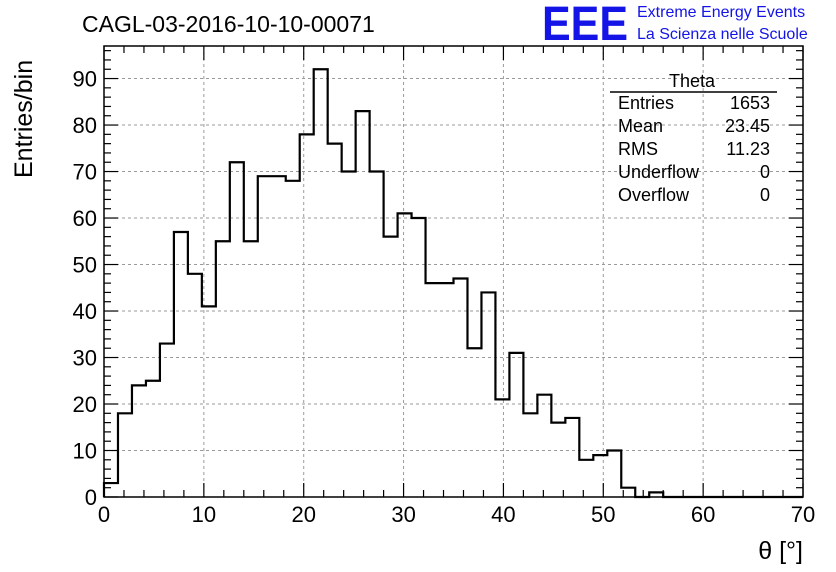 The image size is (836, 572). Describe the element at coordinates (85, 265) in the screenshot. I see `y-tick-label: 50` at that location.